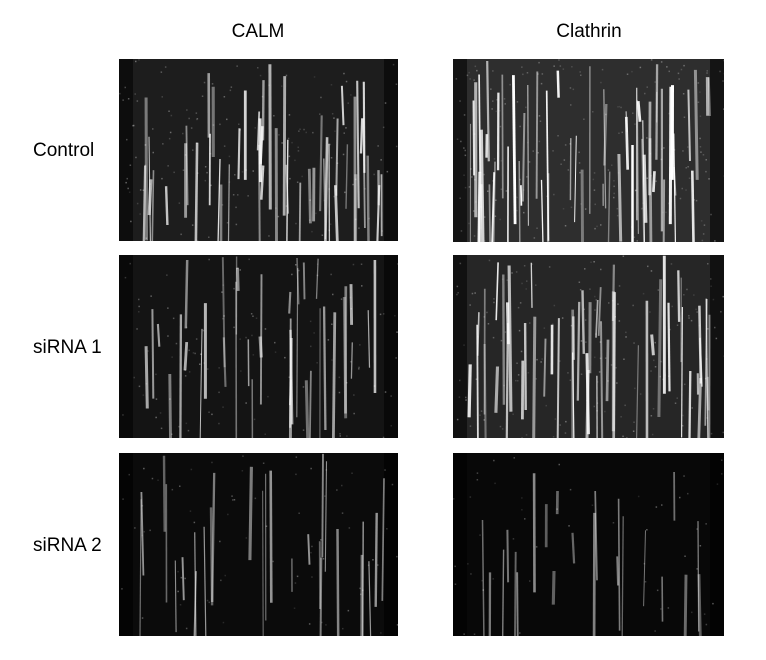 The height and width of the screenshot is (660, 766). I want to click on kymograph-background, so click(258, 544).